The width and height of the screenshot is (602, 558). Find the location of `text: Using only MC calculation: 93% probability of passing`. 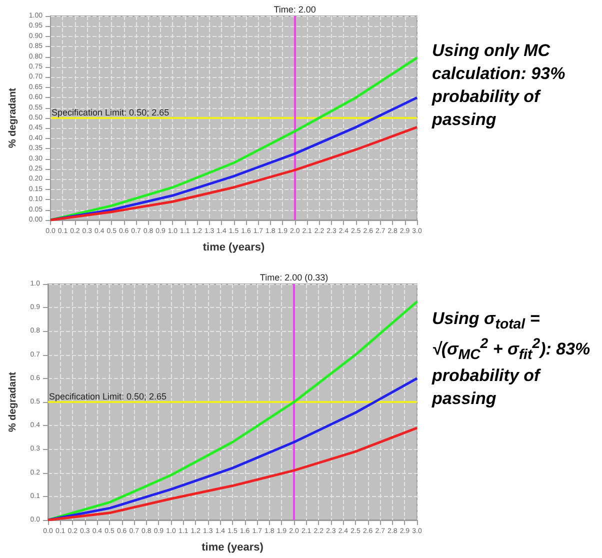

text: Using only MC calculation: 93% probability of passing is located at coordinates (499, 85).